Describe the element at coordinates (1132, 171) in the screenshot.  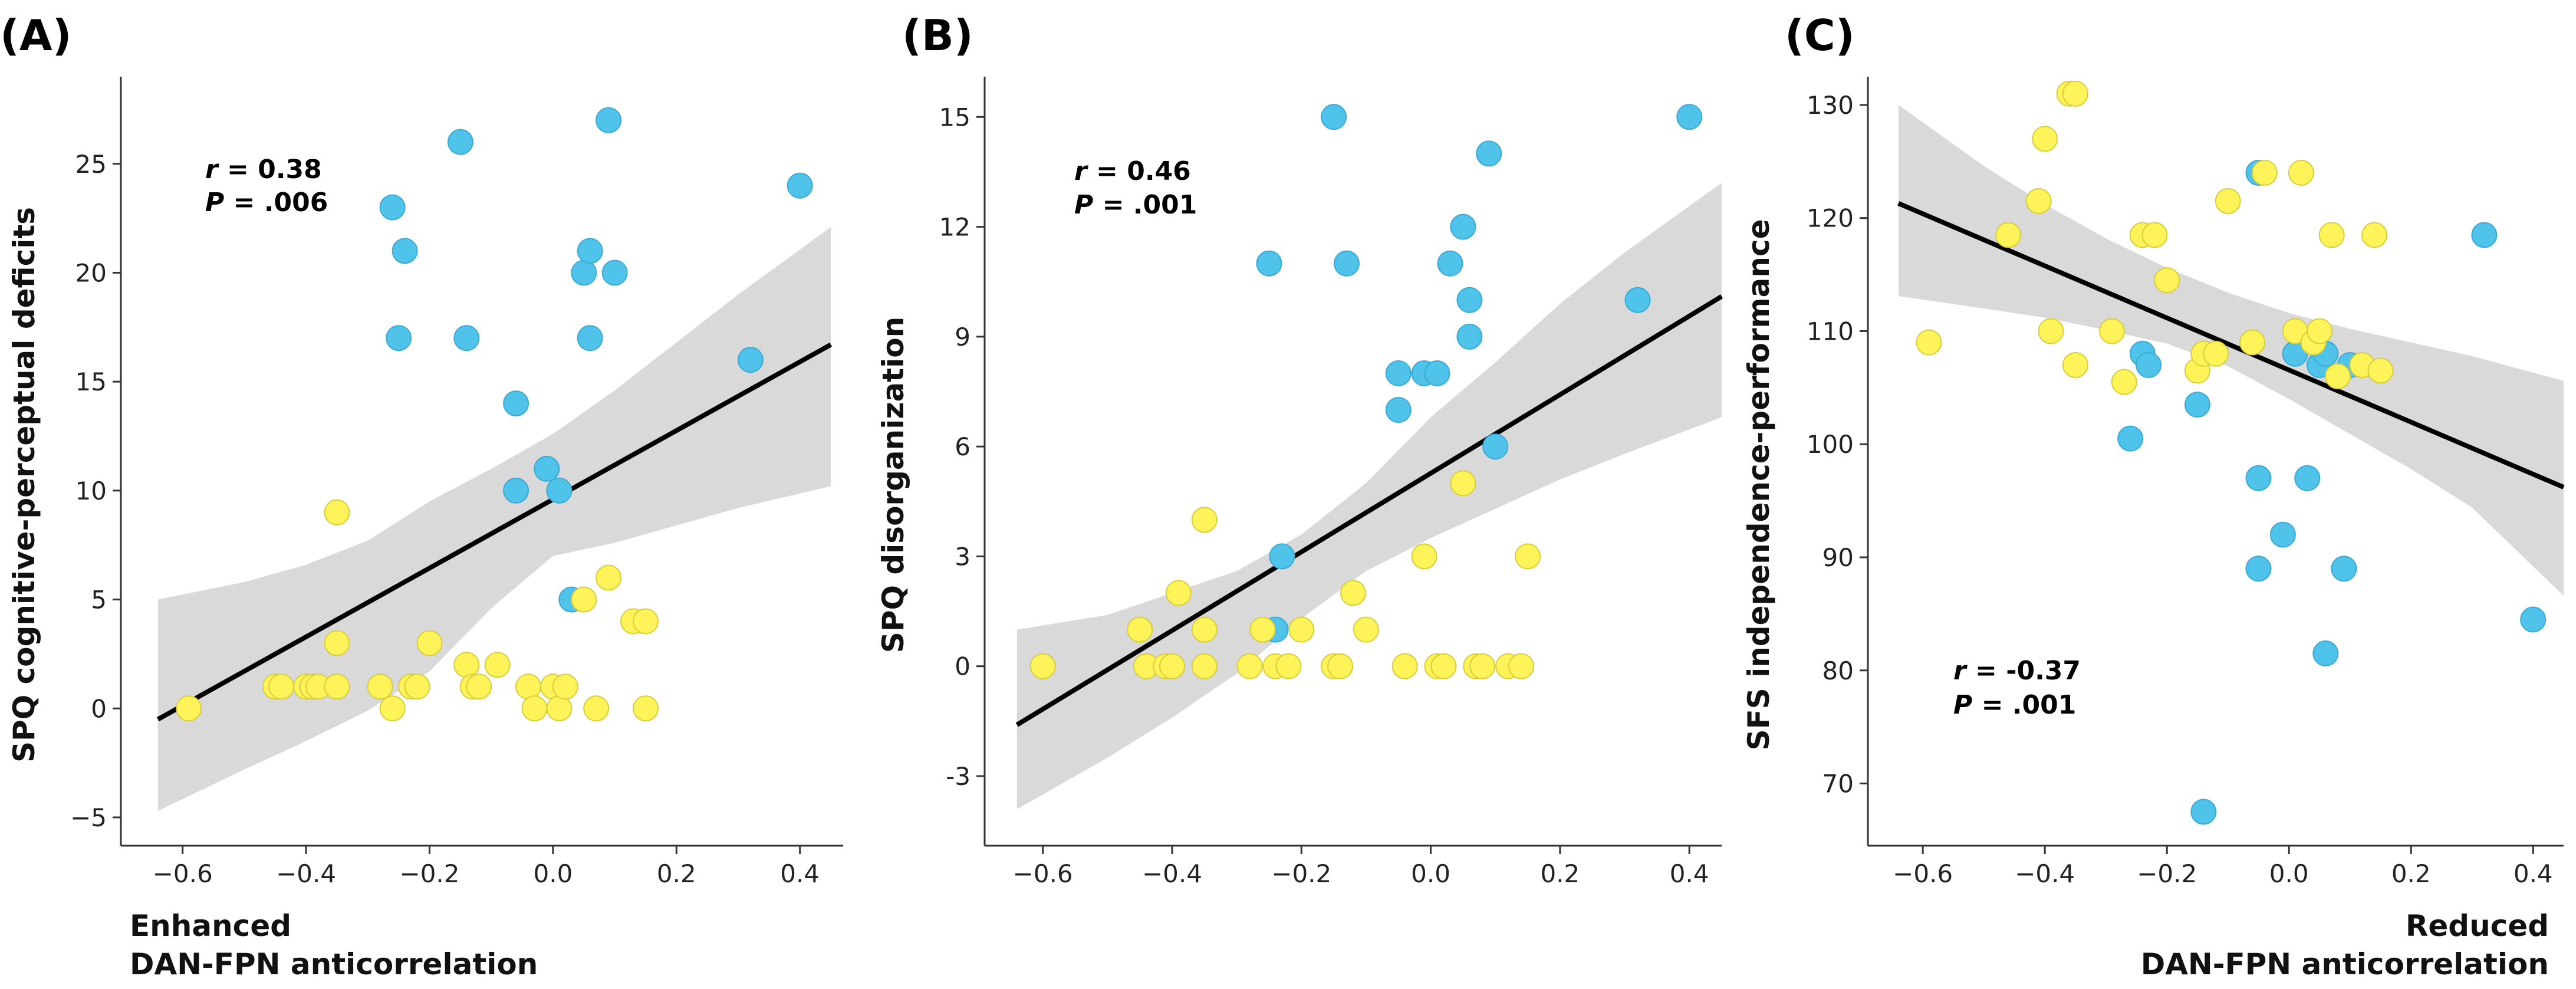
I see `r-statistic: r = 0.46` at that location.